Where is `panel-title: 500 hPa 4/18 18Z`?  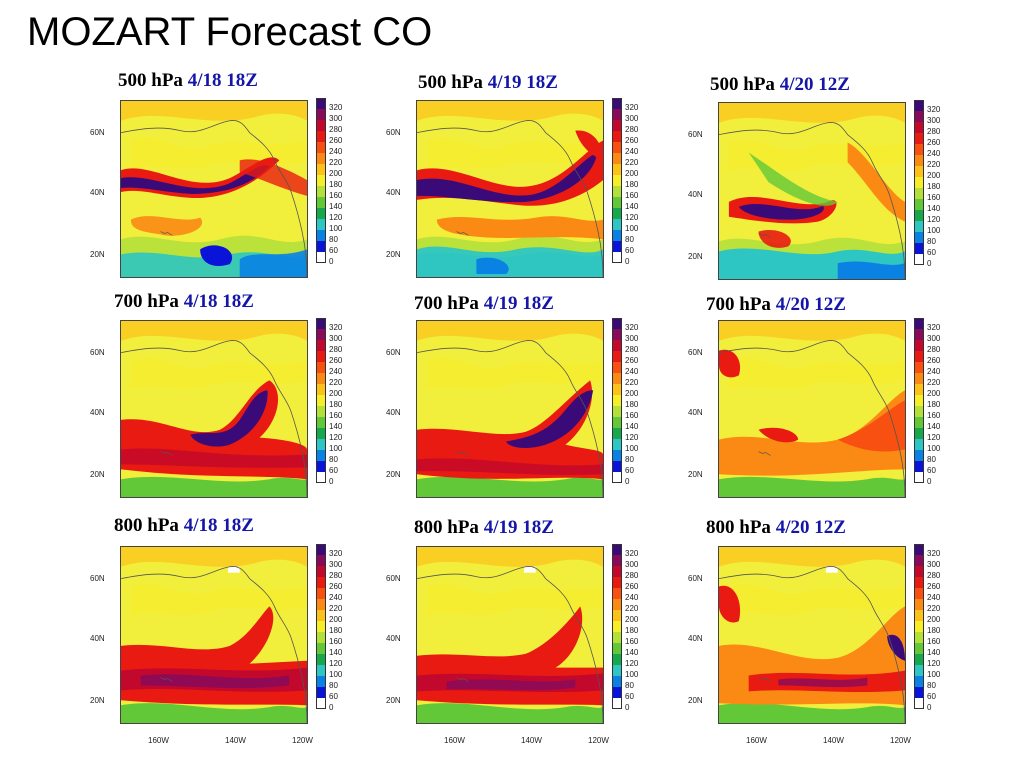
panel-title: 500 hPa 4/18 18Z is located at coordinates (188, 81).